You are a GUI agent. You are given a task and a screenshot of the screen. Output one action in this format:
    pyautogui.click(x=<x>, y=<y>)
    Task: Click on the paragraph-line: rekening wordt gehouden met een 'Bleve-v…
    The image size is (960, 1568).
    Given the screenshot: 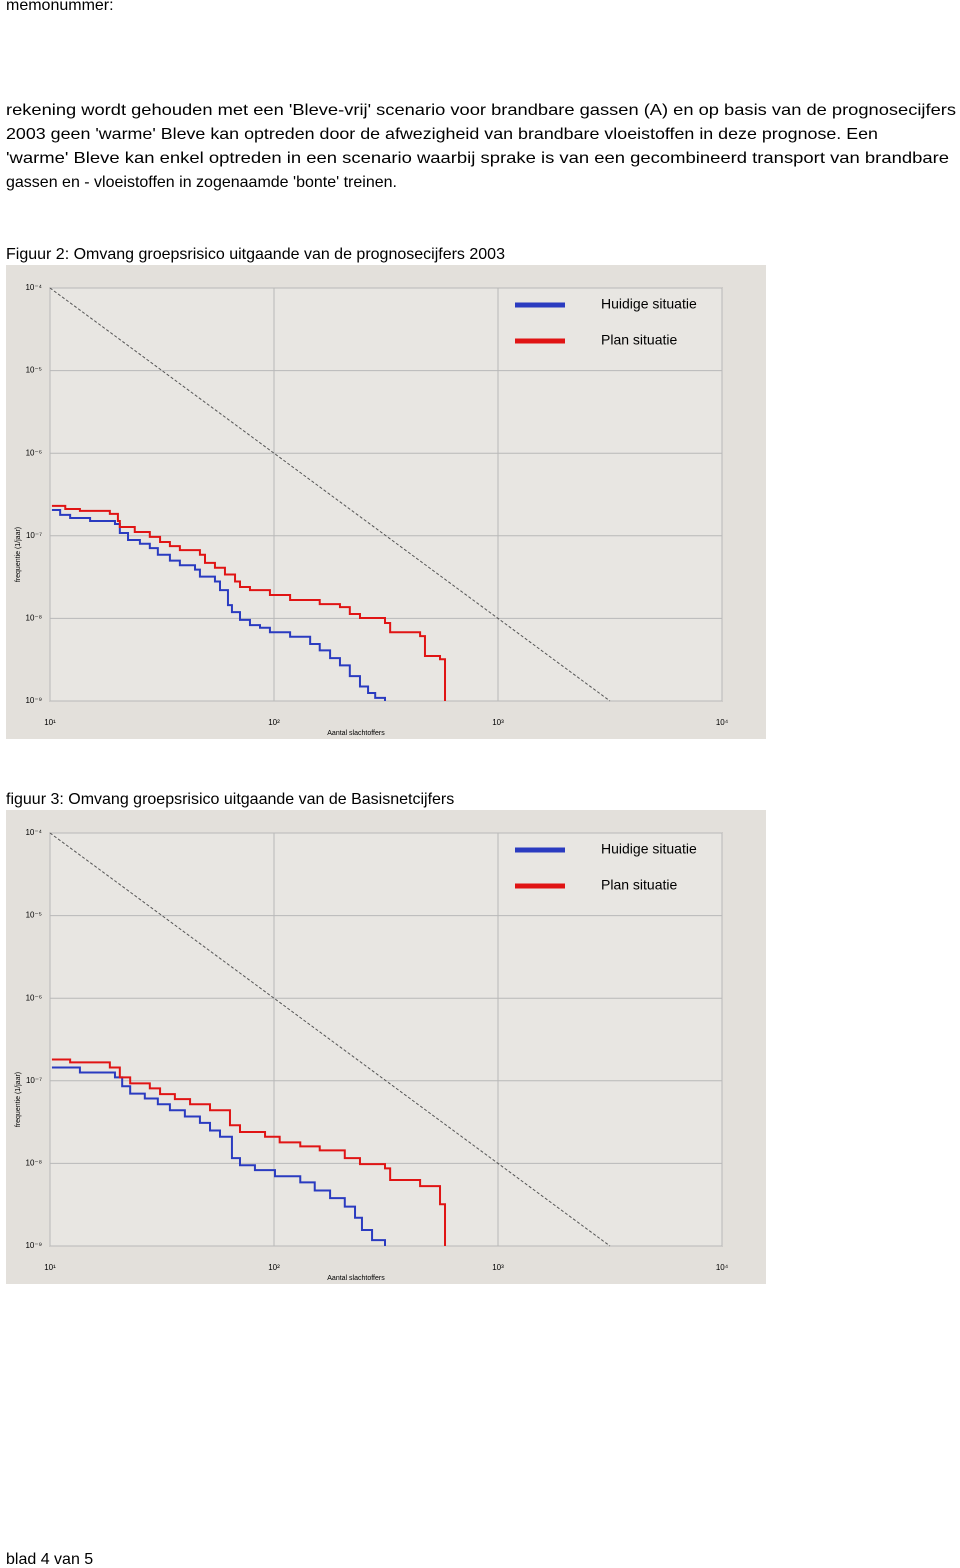 What is the action you would take?
    pyautogui.click(x=481, y=110)
    